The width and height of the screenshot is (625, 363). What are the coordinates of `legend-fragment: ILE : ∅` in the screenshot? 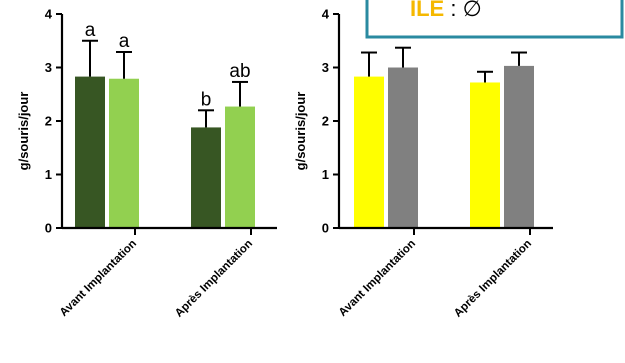 It's located at (494, 19).